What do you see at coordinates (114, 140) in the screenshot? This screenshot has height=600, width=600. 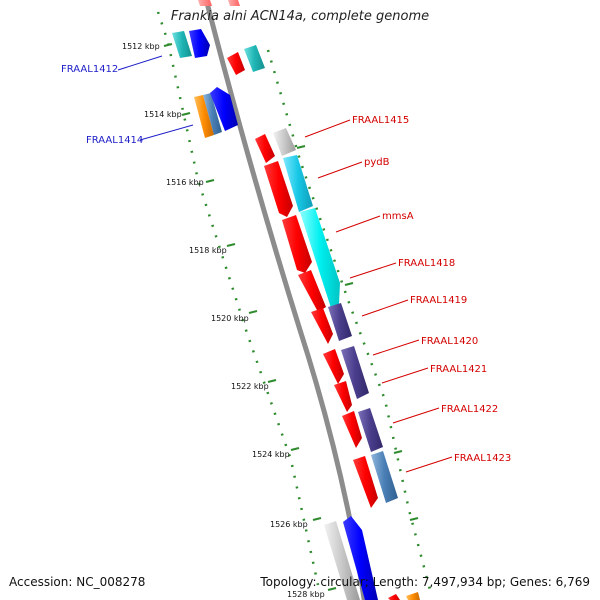 I see `gene-label-FRAAL1414: FRAAL1414` at bounding box center [114, 140].